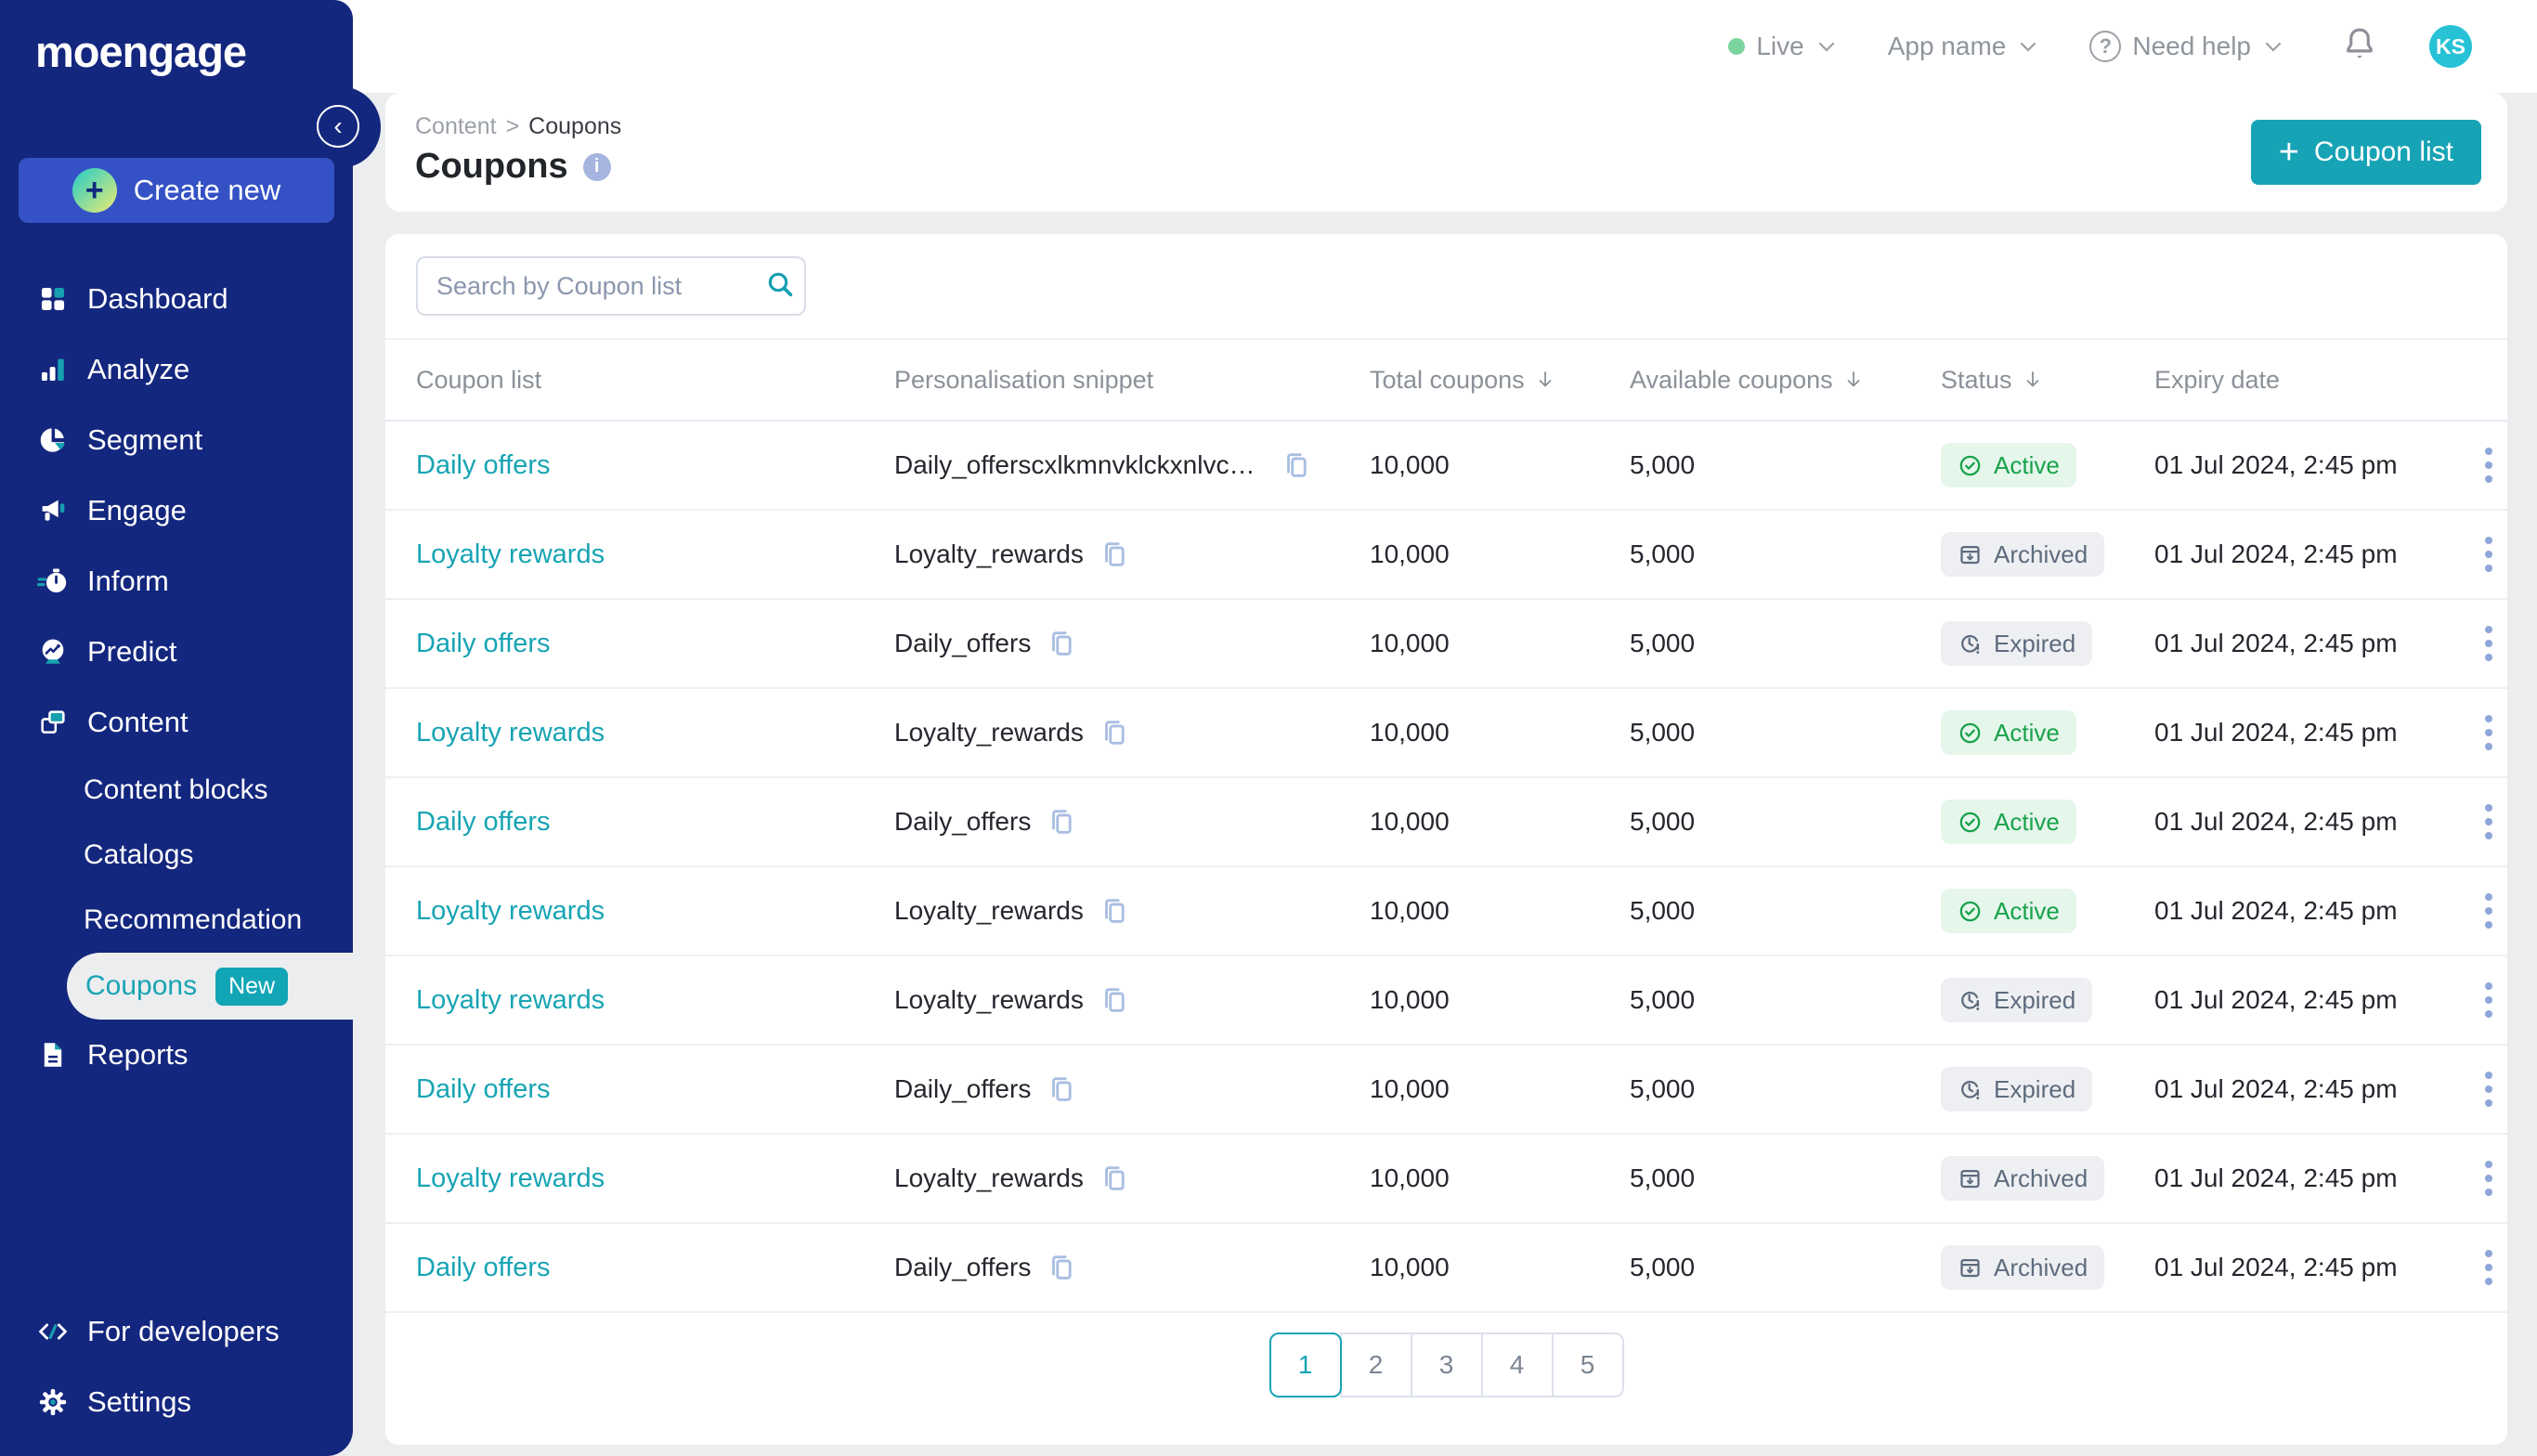 The height and width of the screenshot is (1456, 2537). I want to click on snippet-text: Daily_offers, so click(963, 1267).